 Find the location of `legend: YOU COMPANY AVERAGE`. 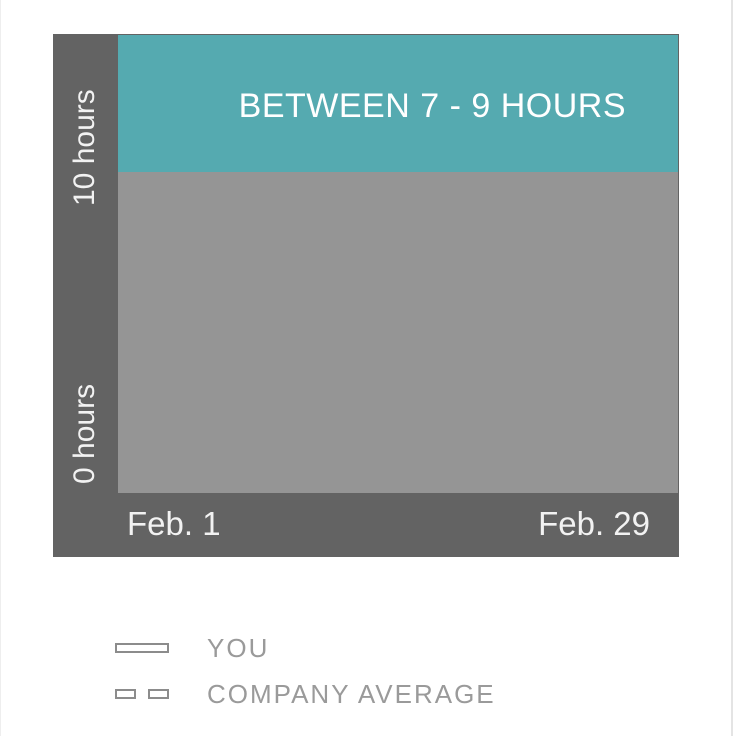

legend: YOU COMPANY AVERAGE is located at coordinates (305, 671).